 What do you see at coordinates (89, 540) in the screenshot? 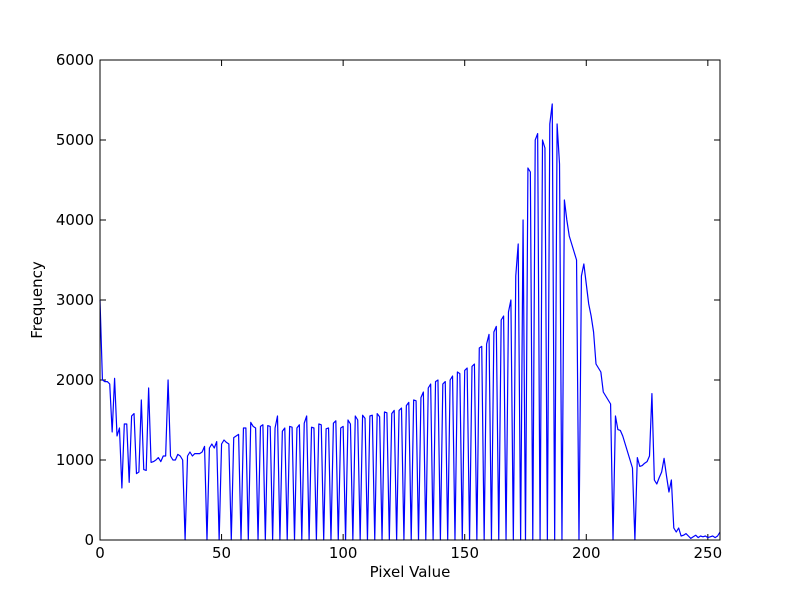
I see `y-tick-label: 0` at bounding box center [89, 540].